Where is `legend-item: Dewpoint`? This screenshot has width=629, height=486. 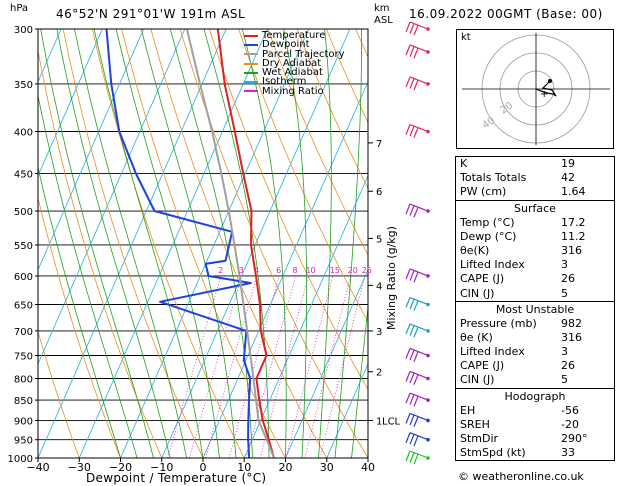 legend-item: Dewpoint is located at coordinates (294, 45).